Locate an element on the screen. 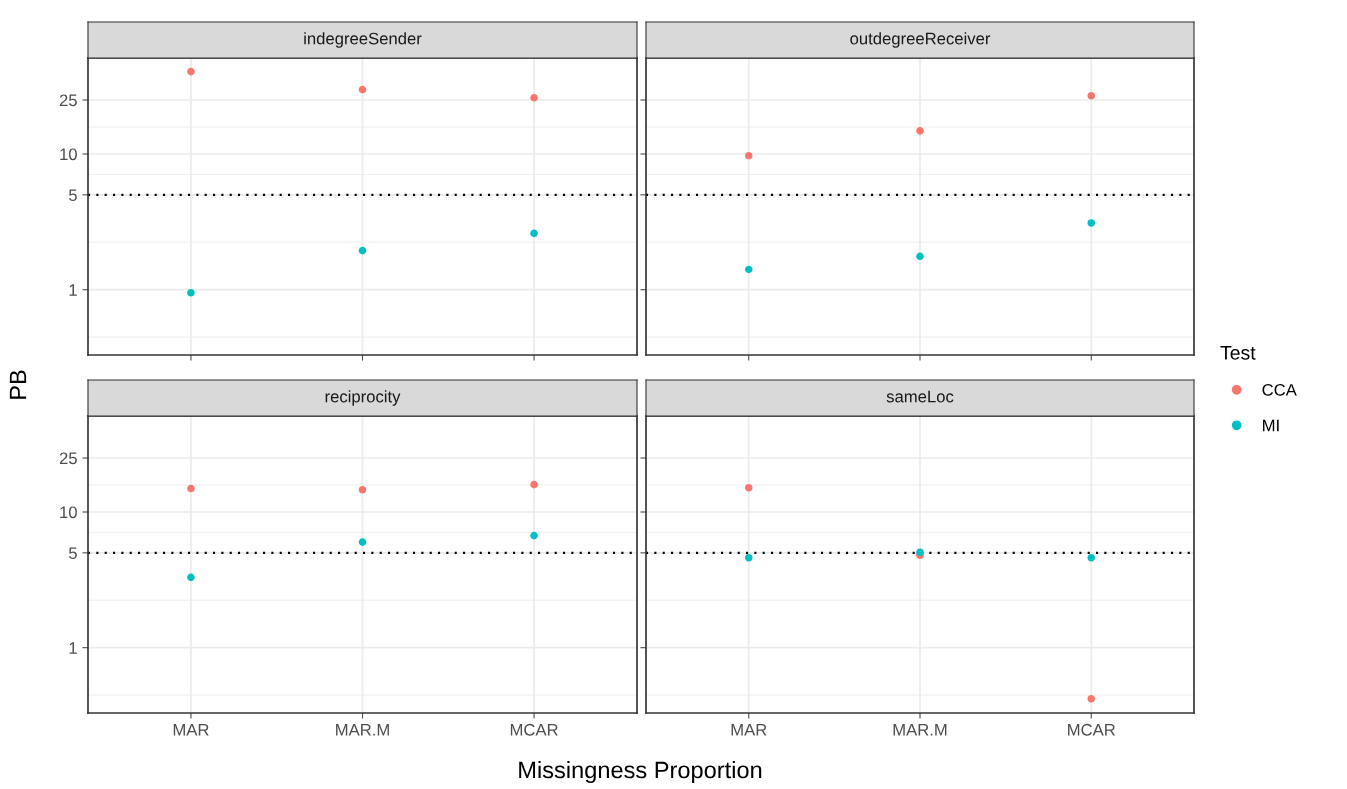 The height and width of the screenshot is (789, 1347). chart-title: indegreeSender is located at coordinates (363, 40).